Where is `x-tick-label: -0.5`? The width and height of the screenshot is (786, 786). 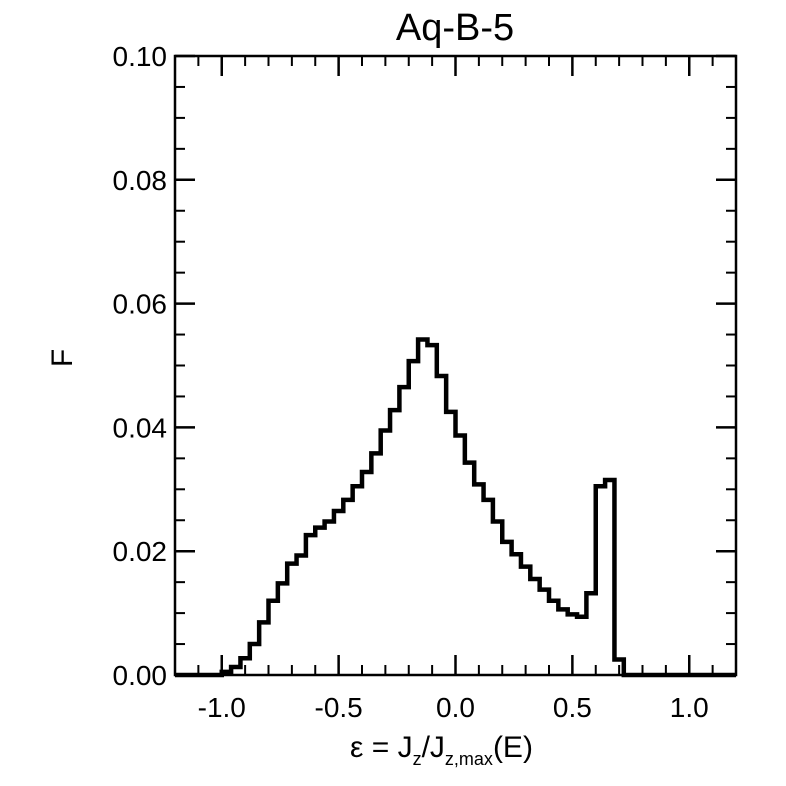
x-tick-label: -0.5 is located at coordinates (339, 707).